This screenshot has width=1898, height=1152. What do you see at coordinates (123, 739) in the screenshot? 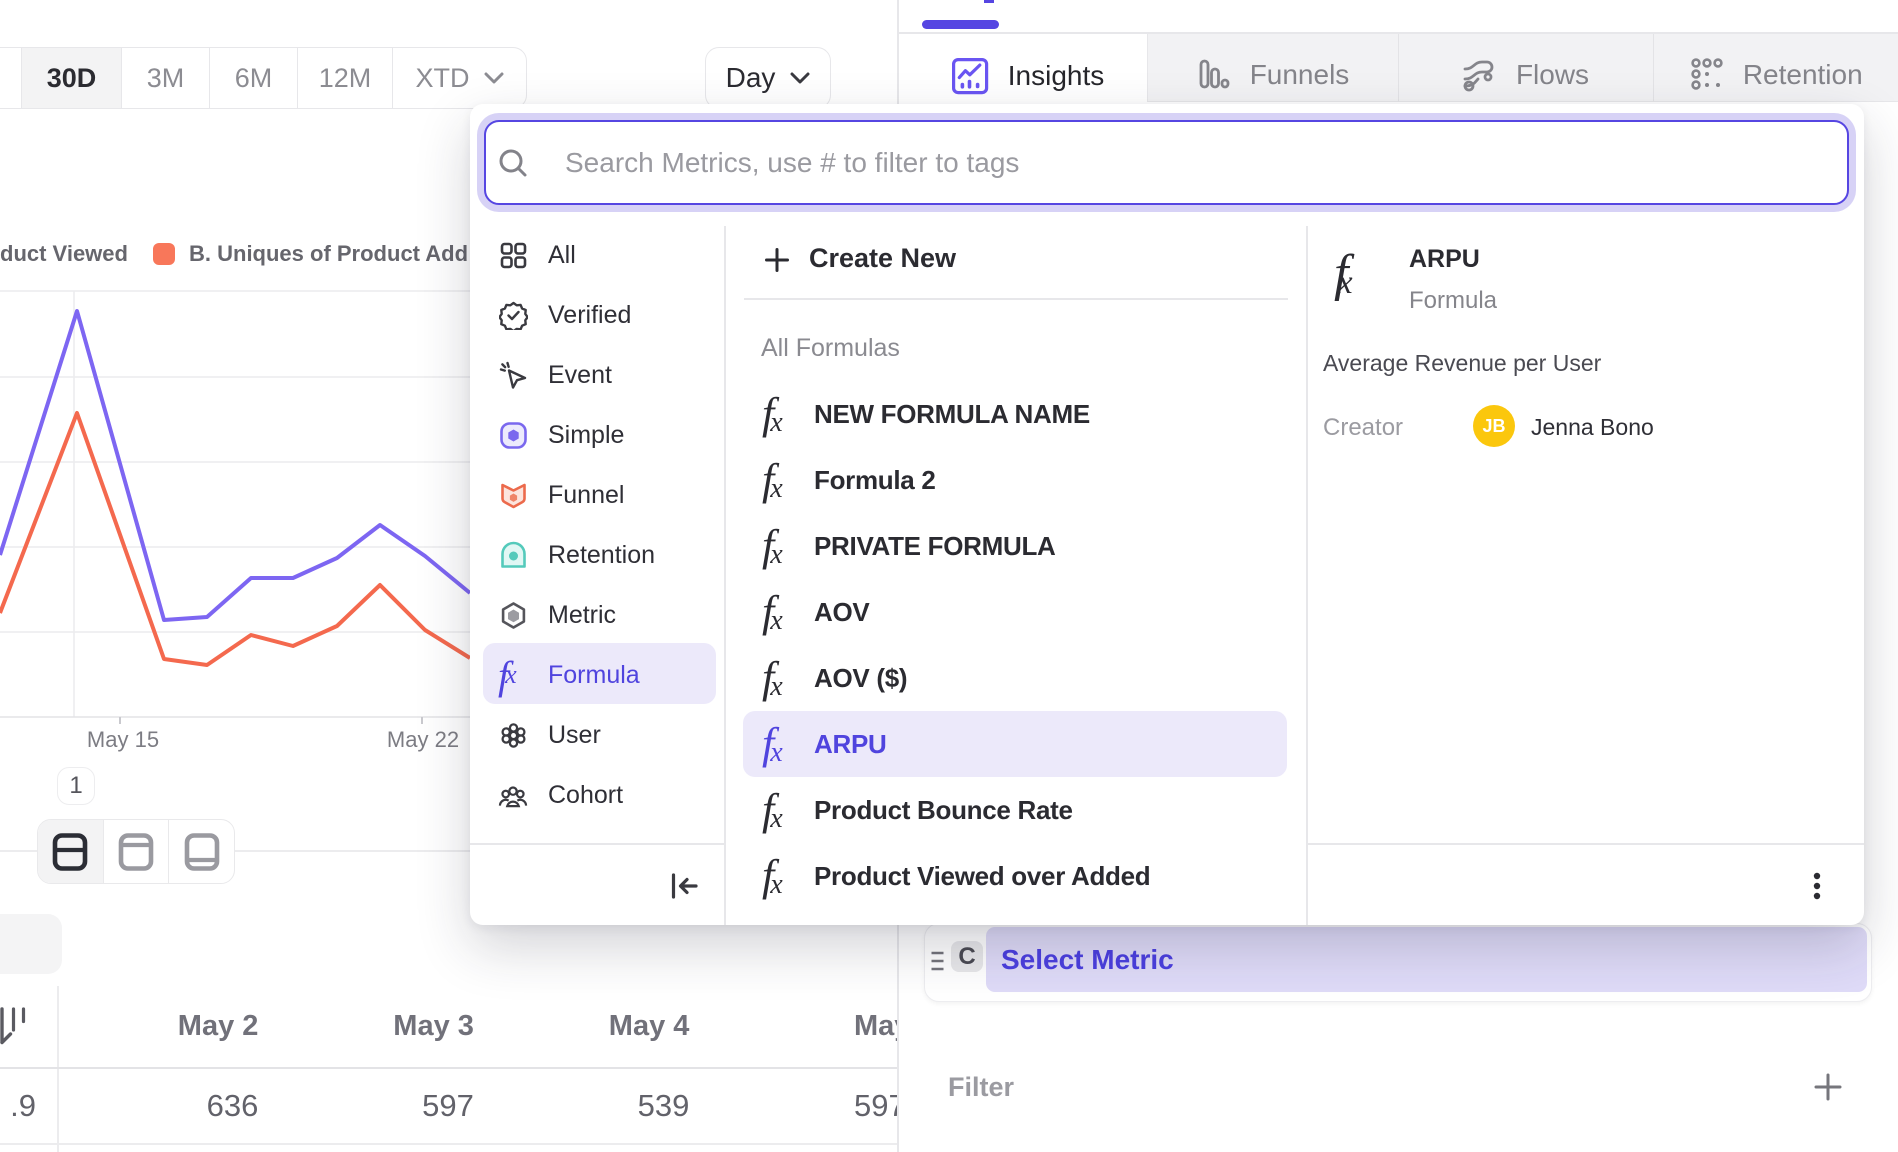
I see `svg-text: May 15` at bounding box center [123, 739].